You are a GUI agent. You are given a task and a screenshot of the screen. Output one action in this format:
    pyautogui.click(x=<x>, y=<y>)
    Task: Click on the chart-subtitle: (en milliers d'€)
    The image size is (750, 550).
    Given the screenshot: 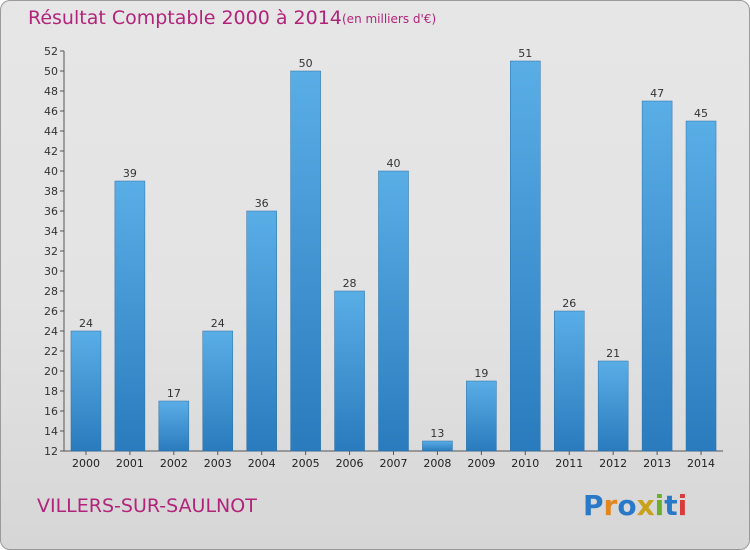 What is the action you would take?
    pyautogui.click(x=389, y=19)
    